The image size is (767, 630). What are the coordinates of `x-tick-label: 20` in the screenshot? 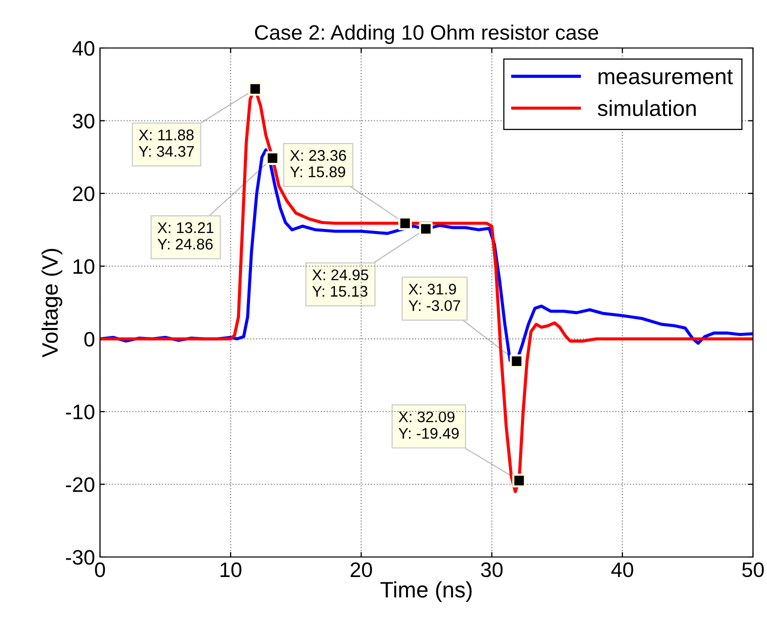 It's located at (361, 570).